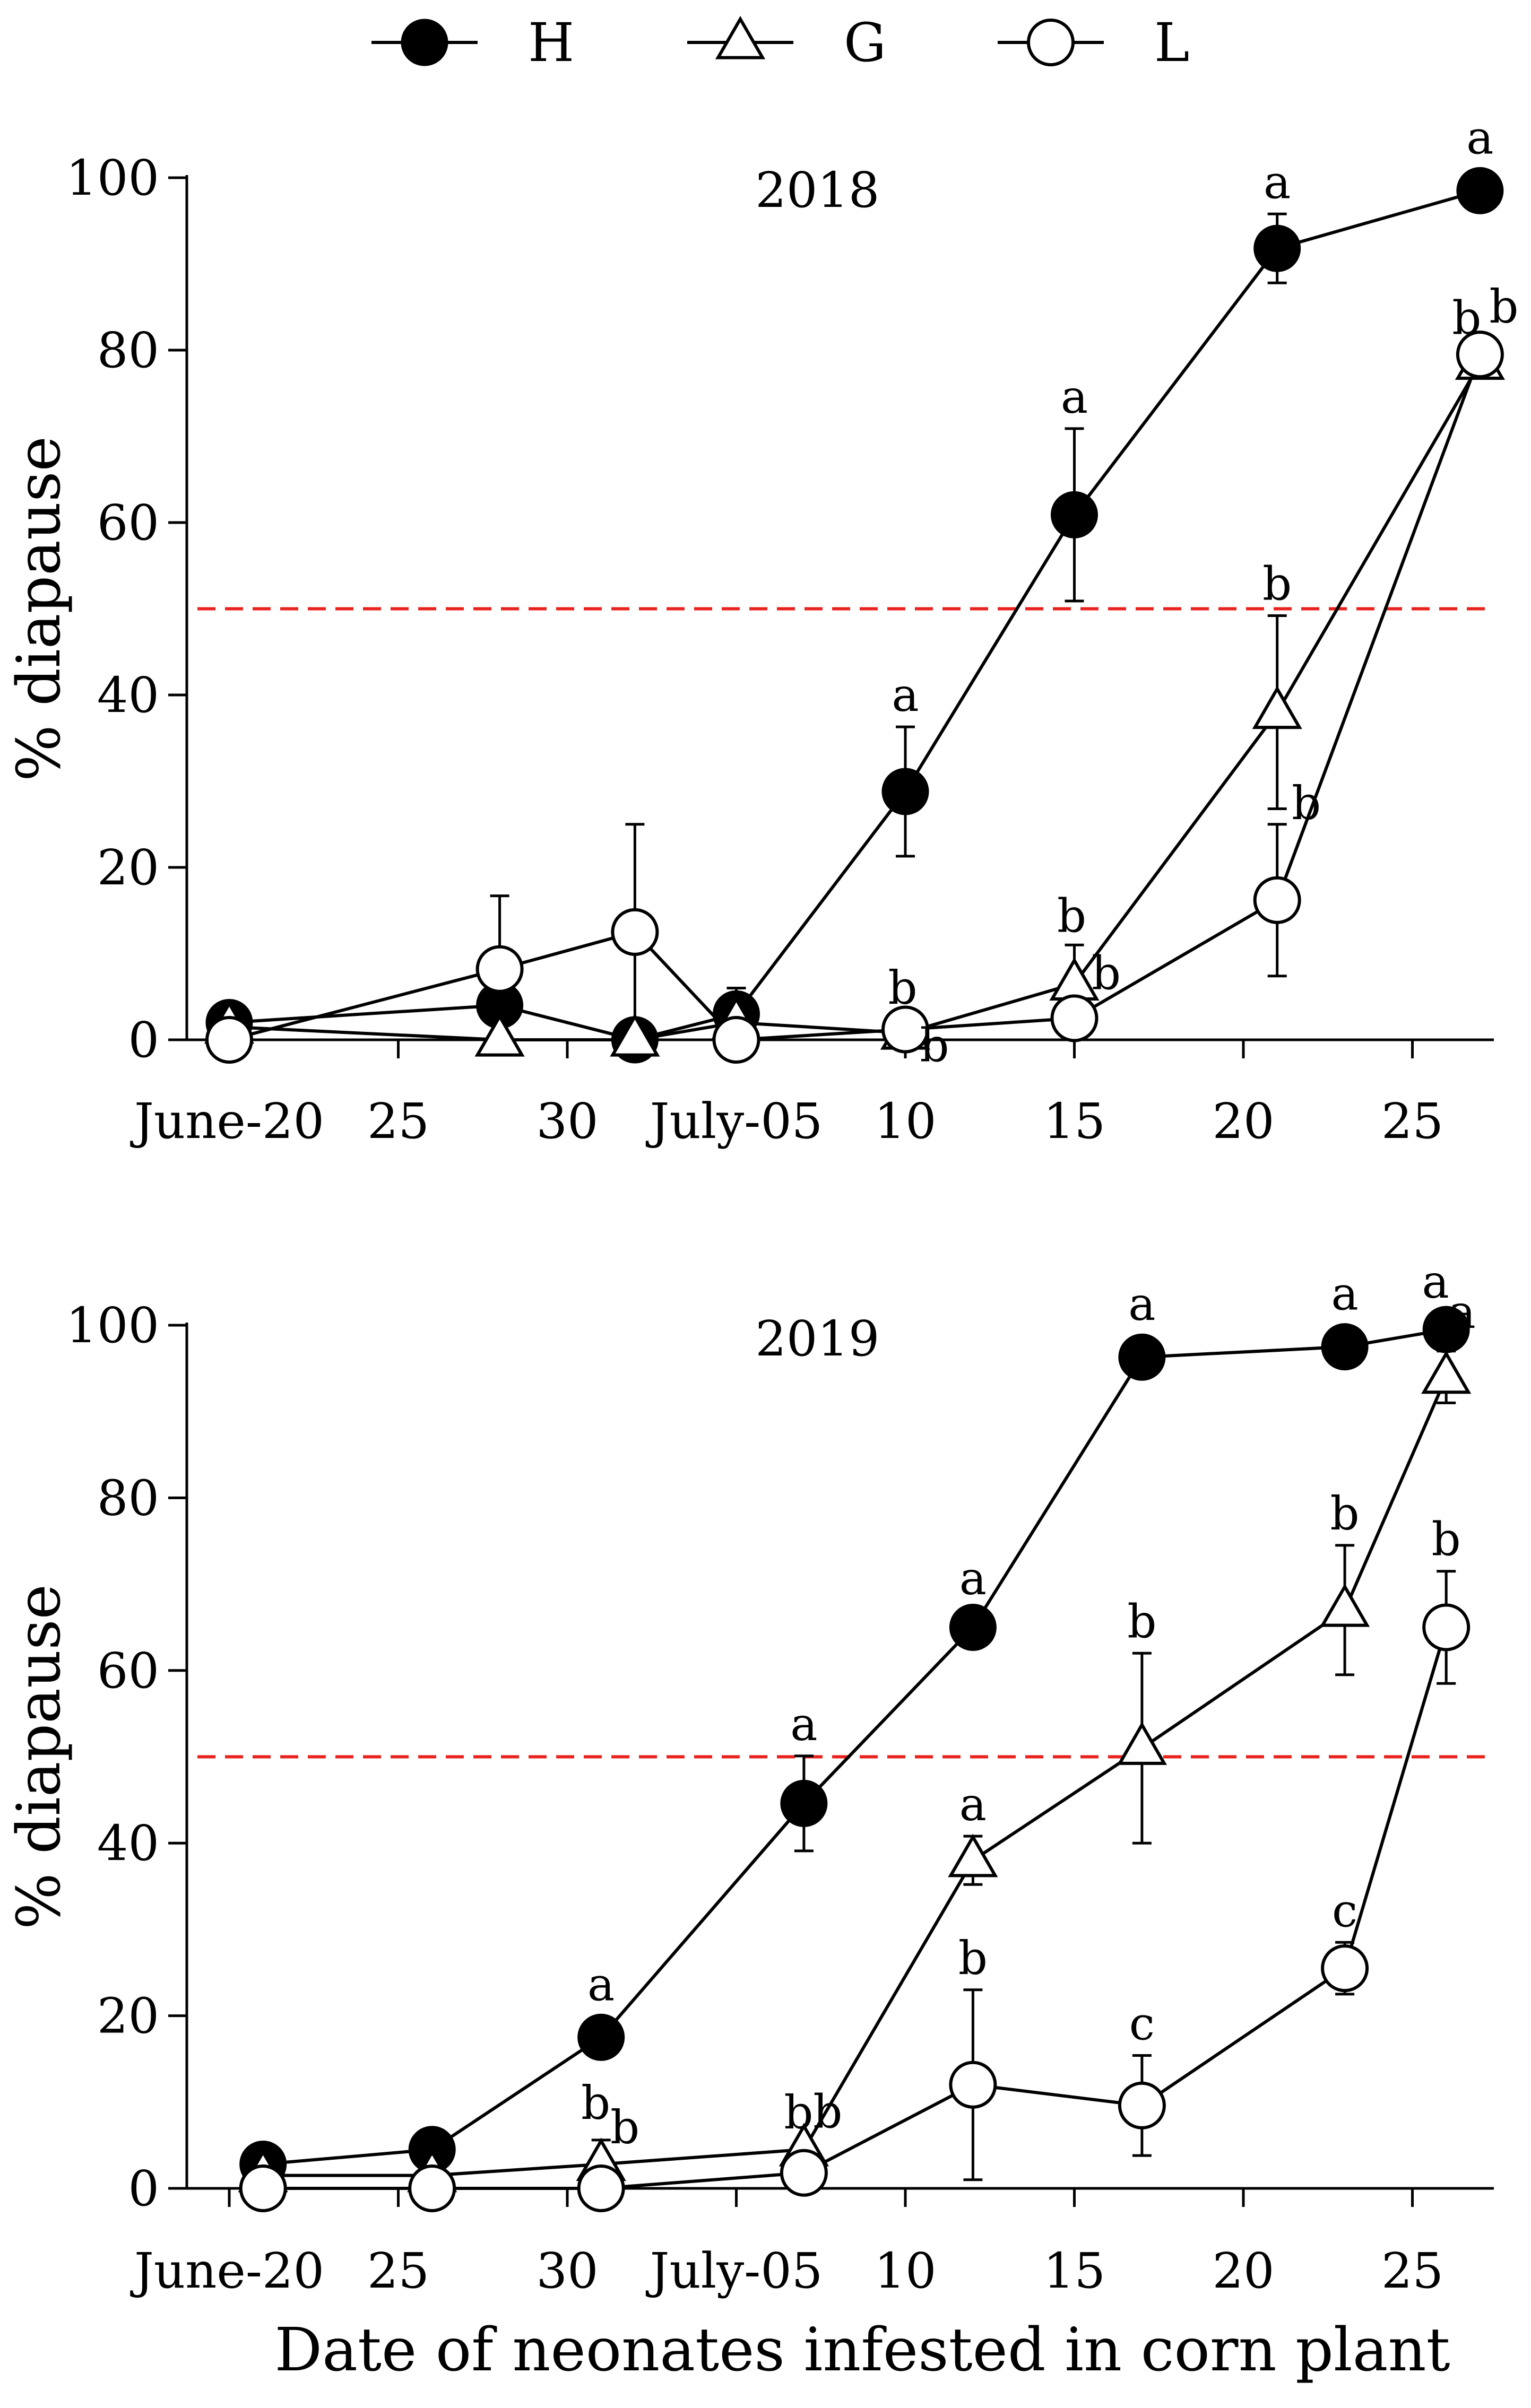  I want to click on y-tick-label: 20, so click(128, 2016).